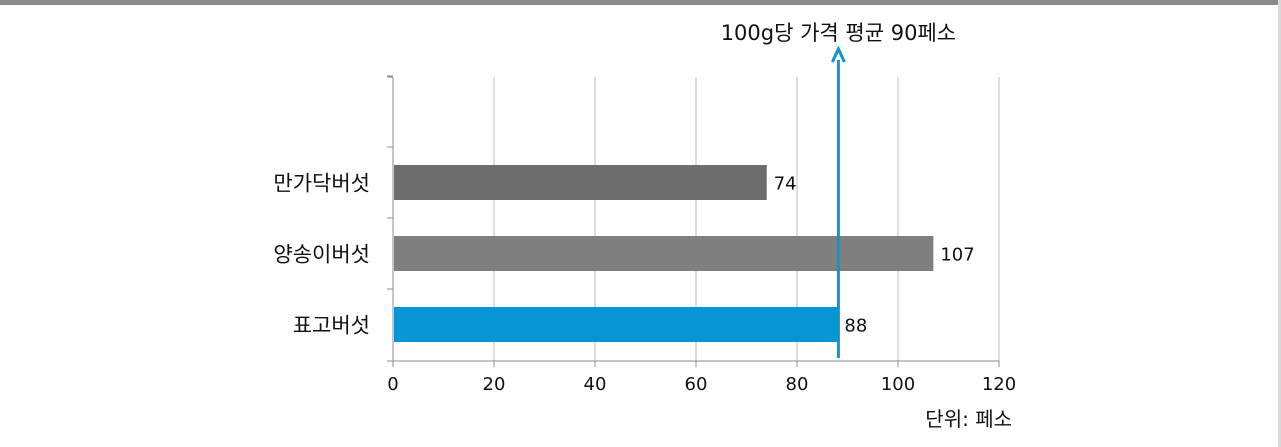 Image resolution: width=1281 pixels, height=447 pixels. What do you see at coordinates (838, 54) in the screenshot?
I see `reference-arrowhead` at bounding box center [838, 54].